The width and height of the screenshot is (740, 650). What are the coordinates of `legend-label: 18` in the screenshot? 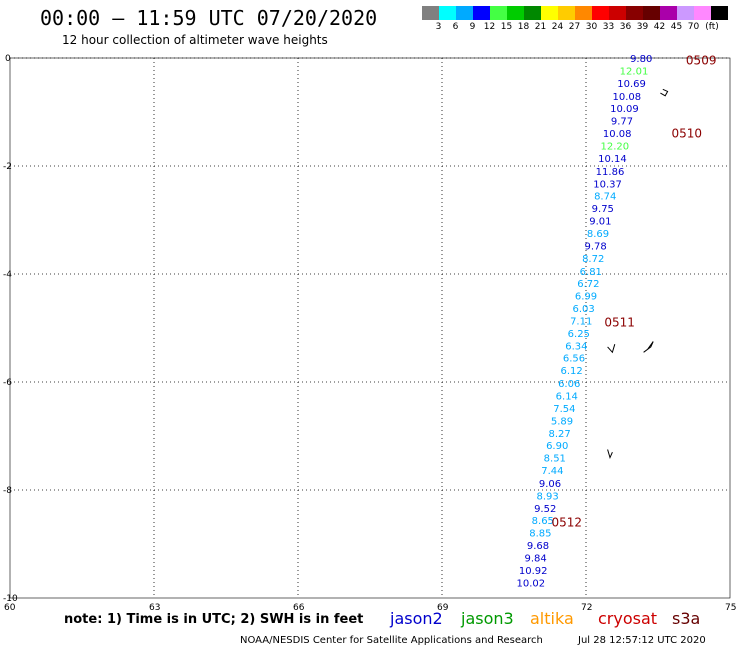 It's located at (523, 27).